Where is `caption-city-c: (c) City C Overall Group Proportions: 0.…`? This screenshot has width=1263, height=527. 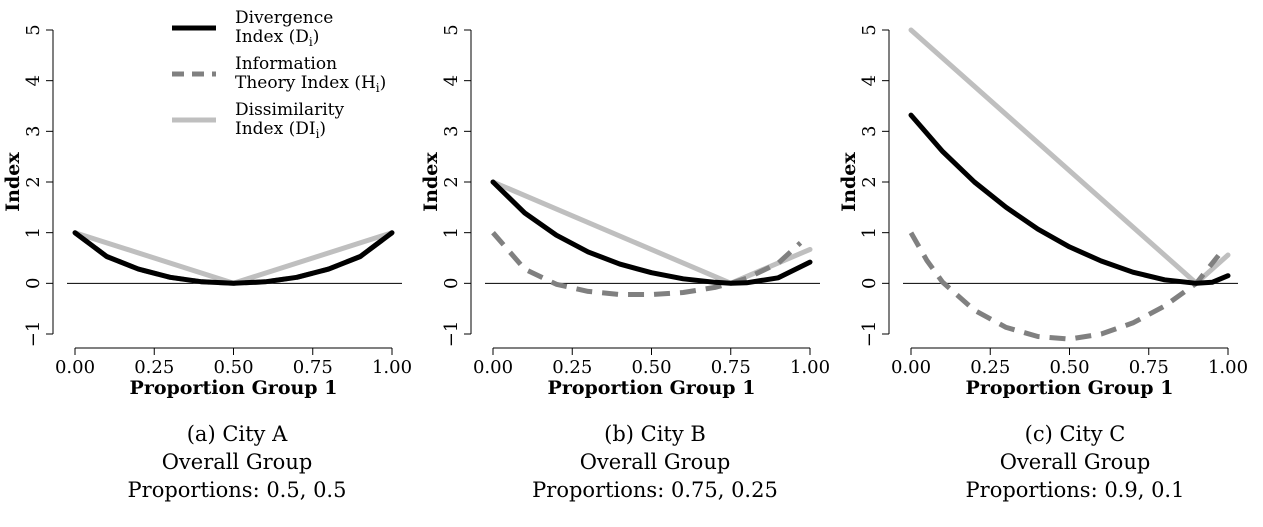 caption-city-c: (c) City C Overall Group Proportions: 0.… is located at coordinates (1075, 462).